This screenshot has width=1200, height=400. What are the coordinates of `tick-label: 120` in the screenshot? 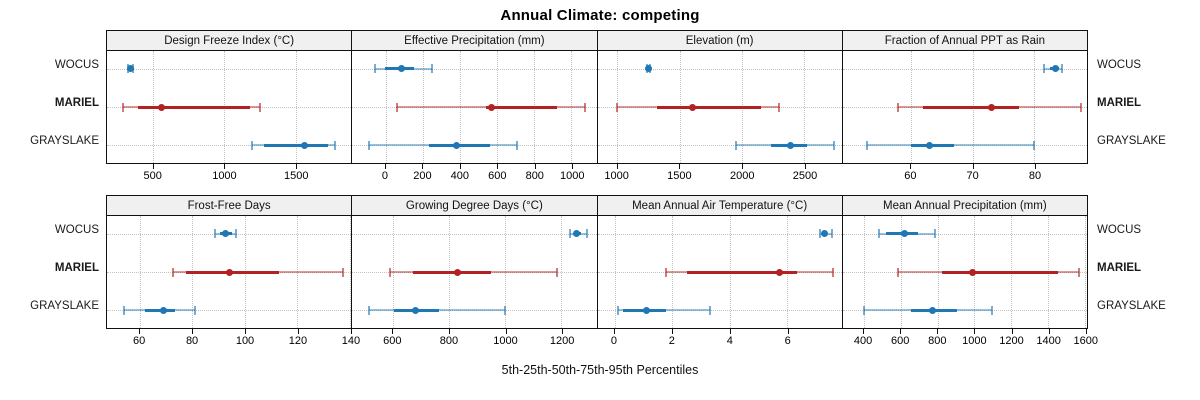 It's located at (298, 341).